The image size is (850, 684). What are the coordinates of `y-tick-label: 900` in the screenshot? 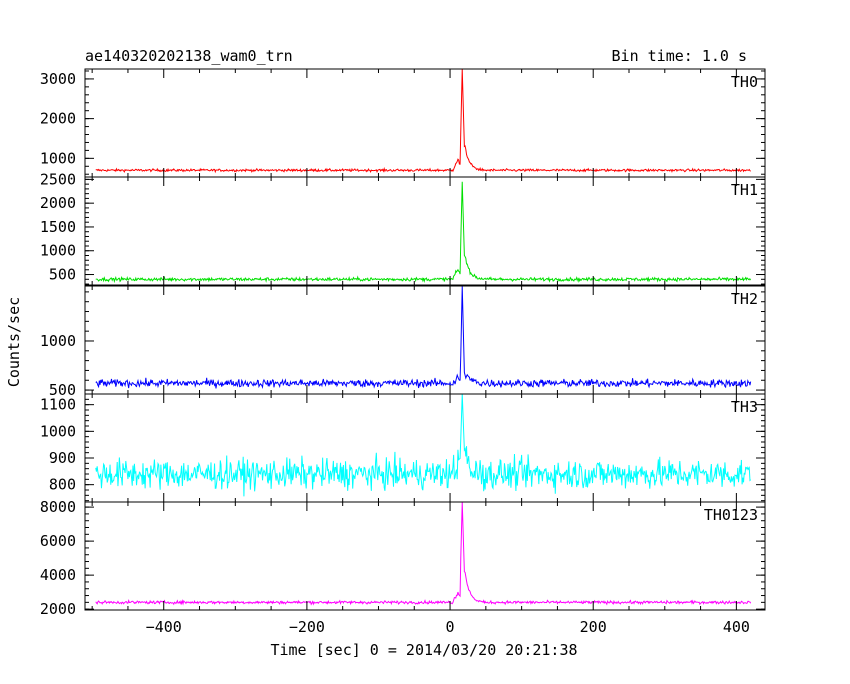 It's located at (62, 458).